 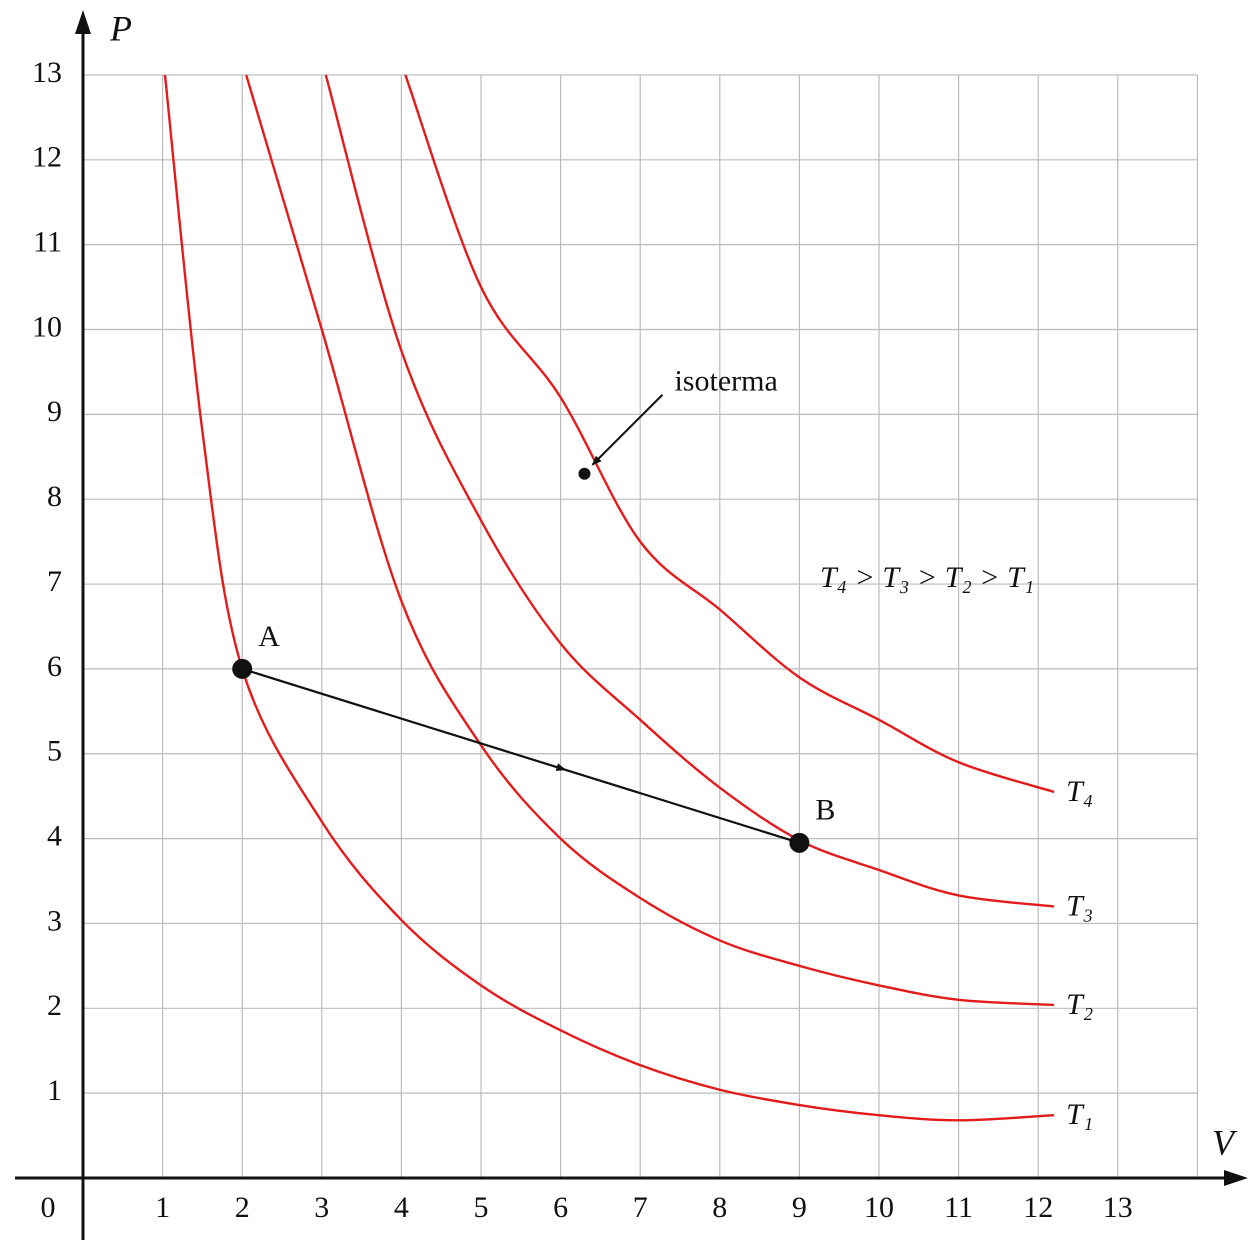 What do you see at coordinates (54, 751) in the screenshot?
I see `y-tick-label: 5` at bounding box center [54, 751].